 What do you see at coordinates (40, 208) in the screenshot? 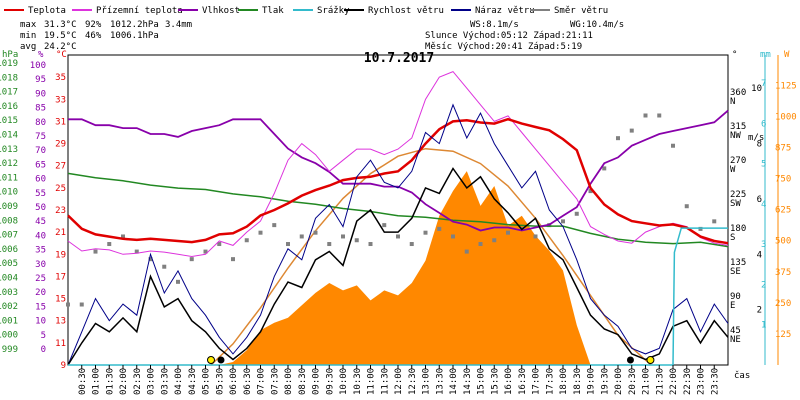
I see `pct-tick: 50` at bounding box center [40, 208].